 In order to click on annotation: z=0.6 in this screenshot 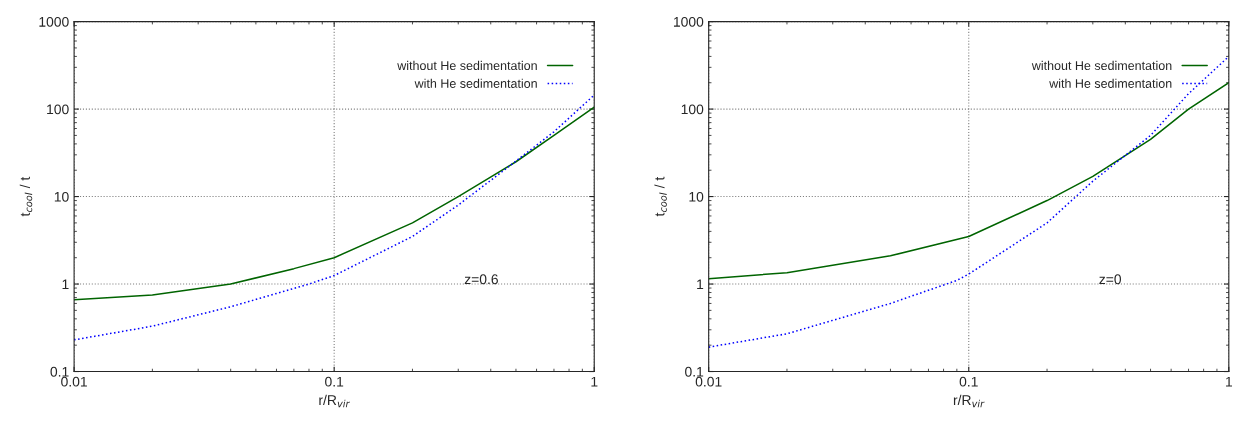, I will do `click(481, 279)`.